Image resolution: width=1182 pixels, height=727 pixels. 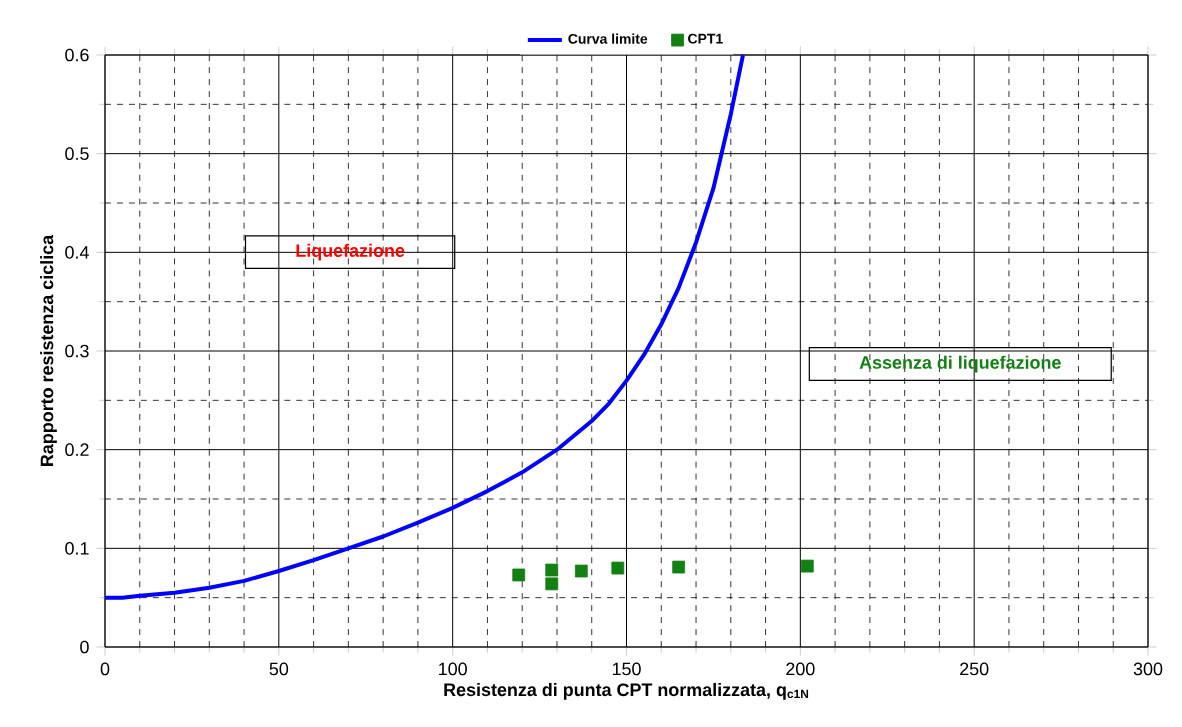 I want to click on y-axis-title: Rapporto resistenza ciclica, so click(x=48, y=350).